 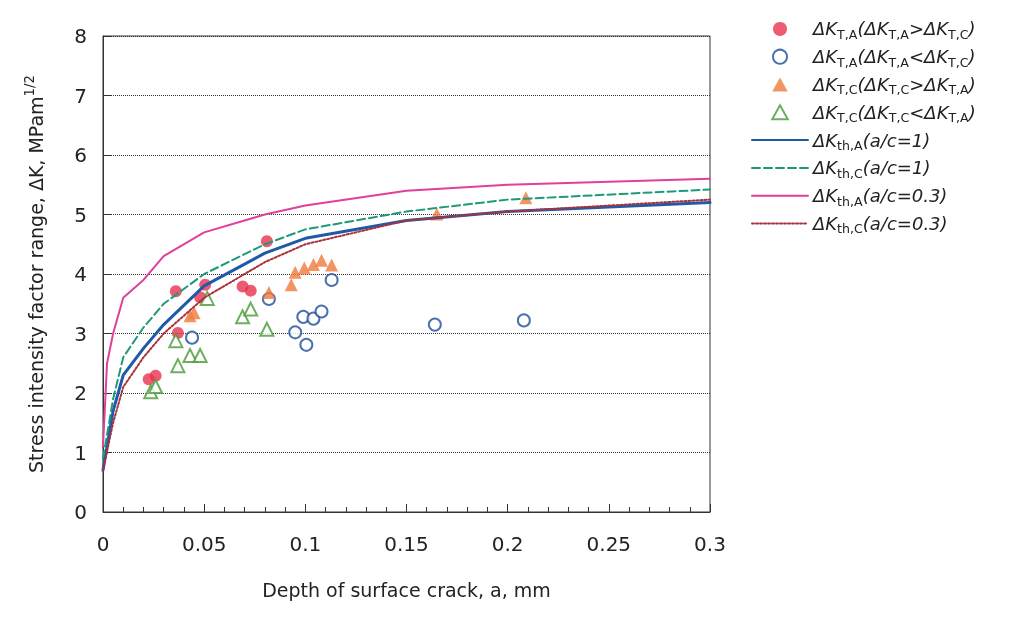 I want to click on y-tick-label: 0, so click(x=80, y=512).